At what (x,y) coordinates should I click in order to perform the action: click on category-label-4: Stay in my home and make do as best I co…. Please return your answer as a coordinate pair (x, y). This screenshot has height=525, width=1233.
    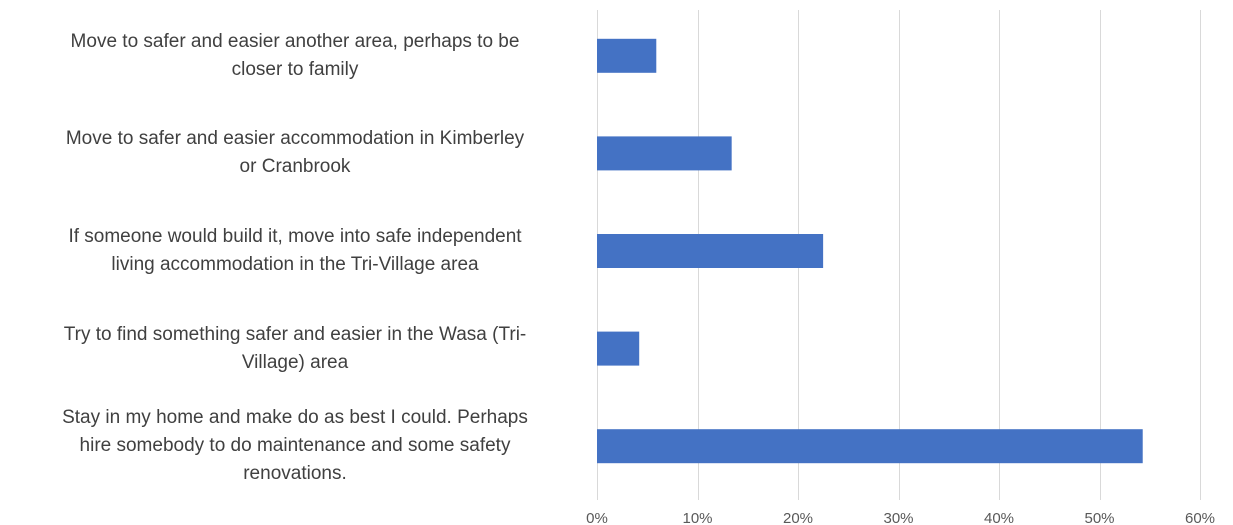
    Looking at the image, I should click on (295, 446).